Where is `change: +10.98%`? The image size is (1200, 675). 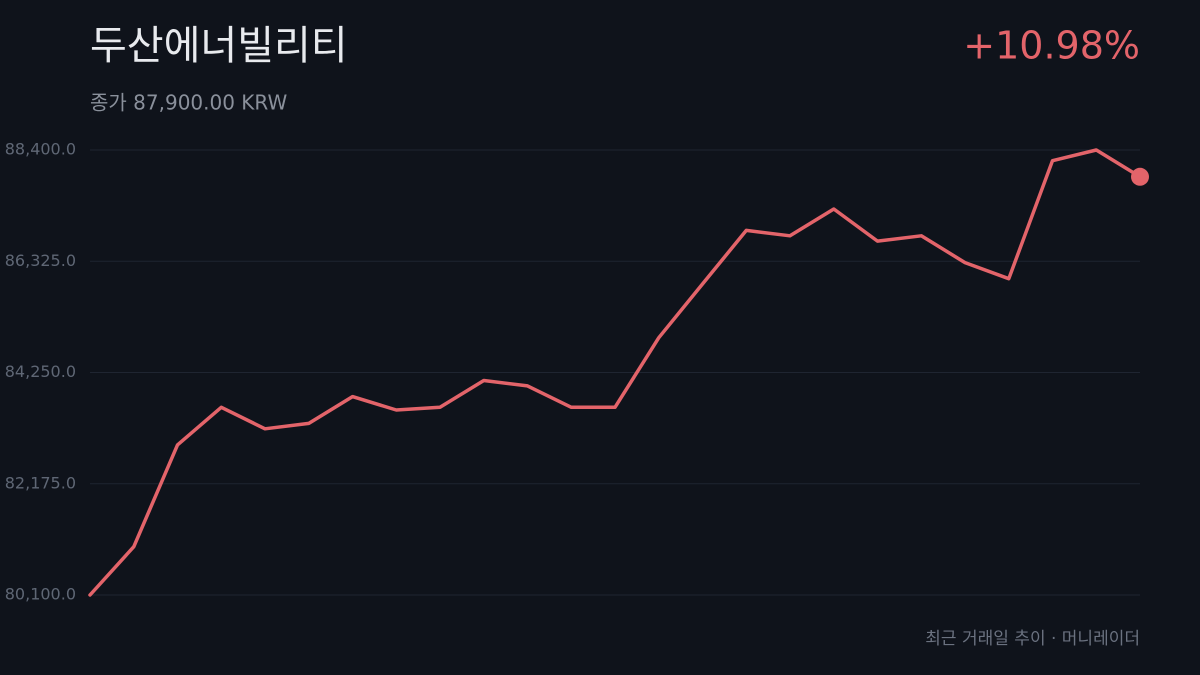
change: +10.98% is located at coordinates (1051, 46).